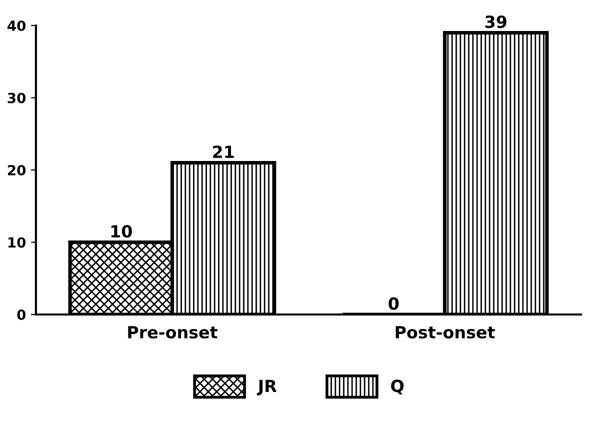 The image size is (599, 425). Describe the element at coordinates (121, 231) in the screenshot. I see `data-label: 10` at that location.